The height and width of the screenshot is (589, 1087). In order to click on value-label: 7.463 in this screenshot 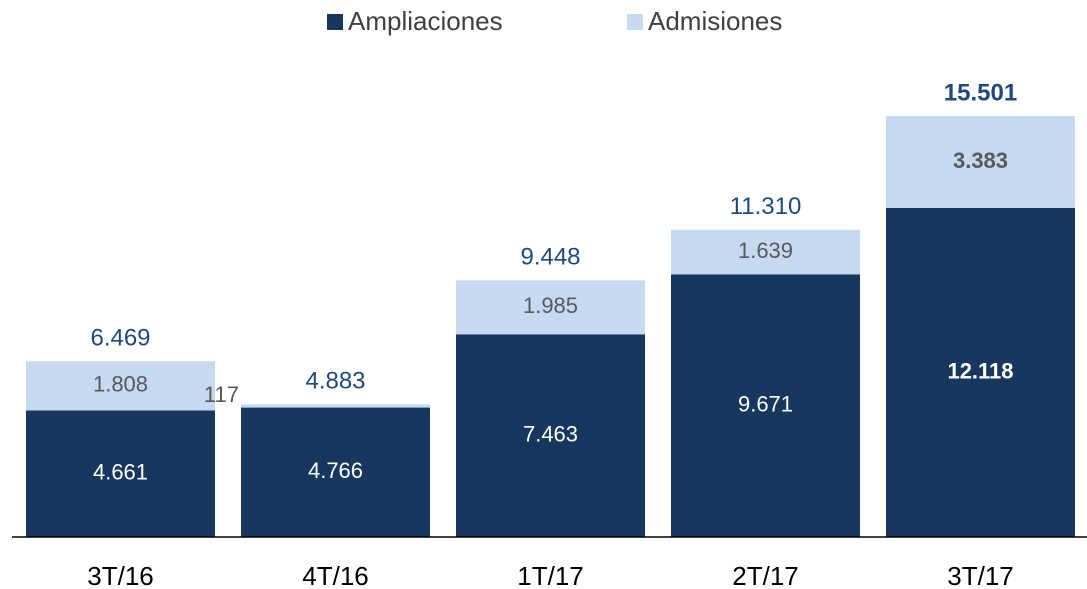, I will do `click(550, 433)`.